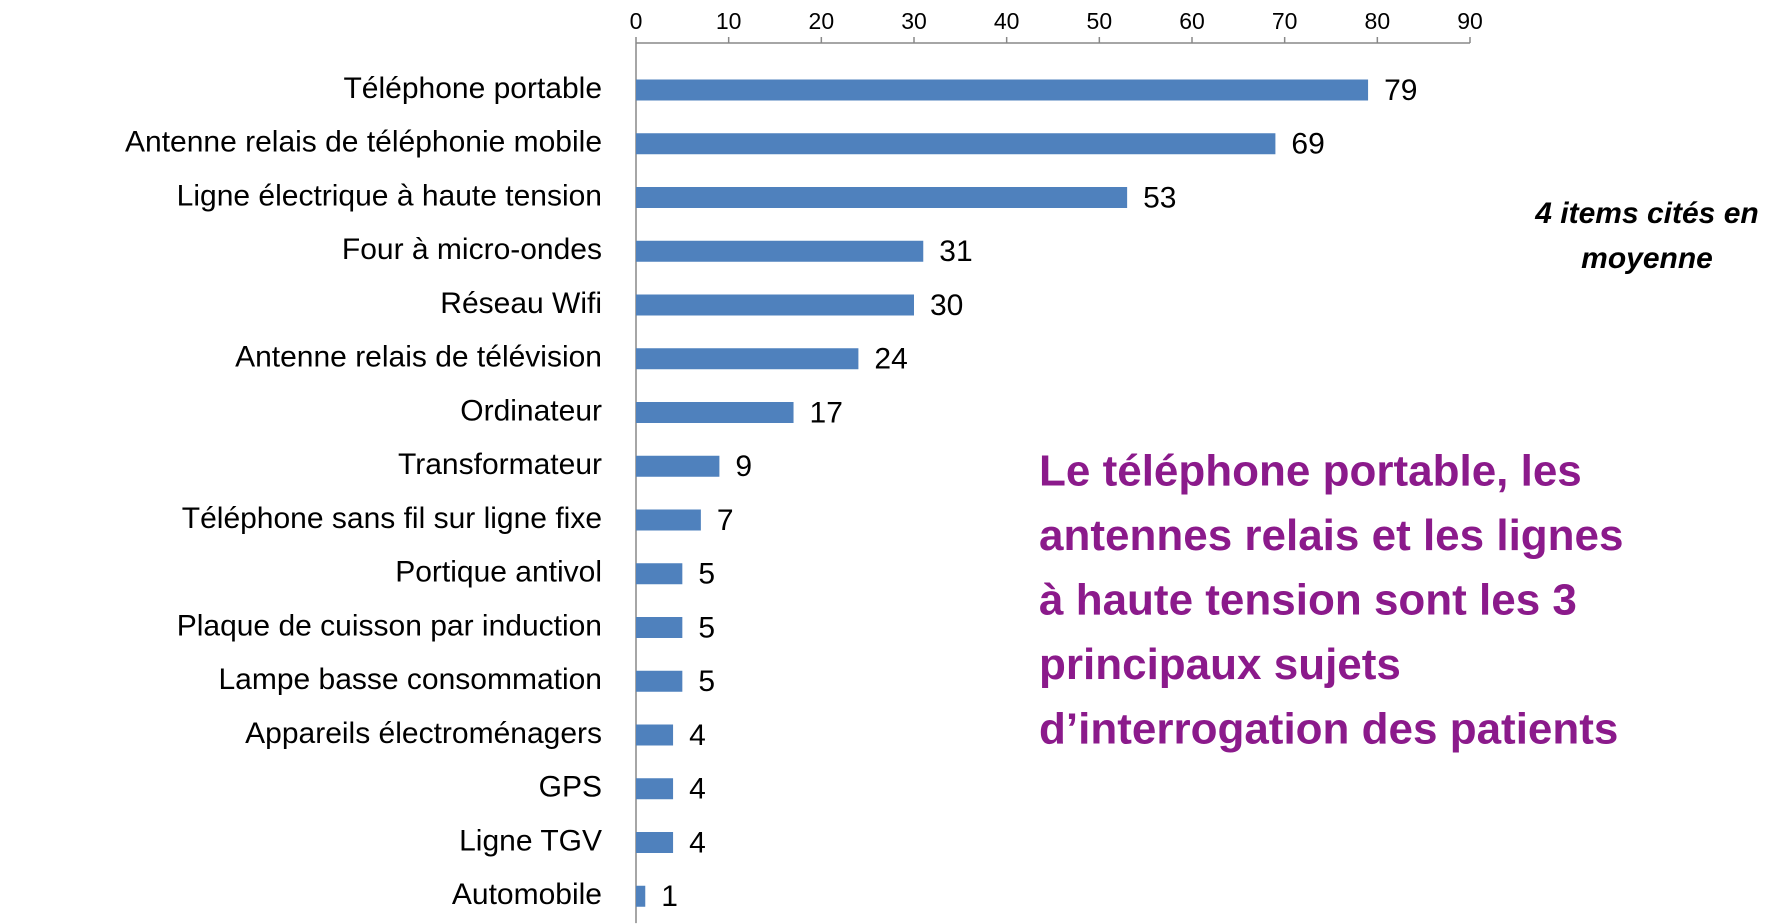 This screenshot has width=1790, height=924. I want to click on value-label: 9, so click(743, 466).